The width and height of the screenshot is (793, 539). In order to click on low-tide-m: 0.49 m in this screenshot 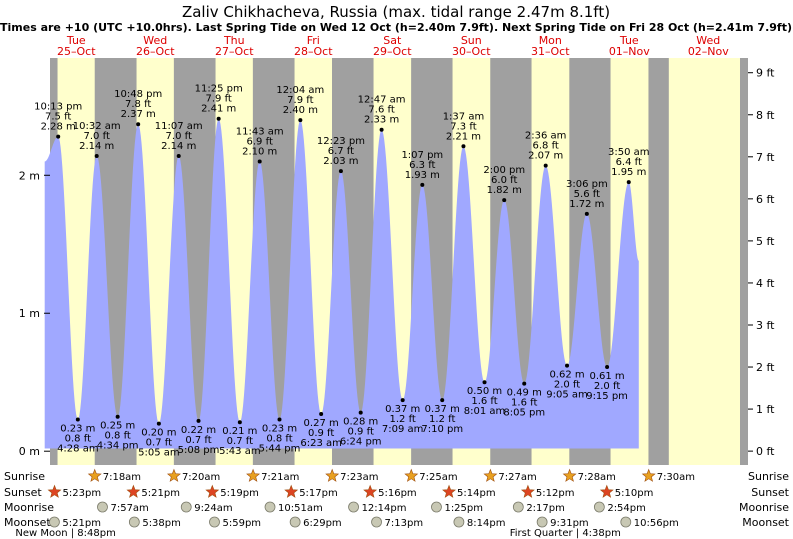, I will do `click(524, 393)`.